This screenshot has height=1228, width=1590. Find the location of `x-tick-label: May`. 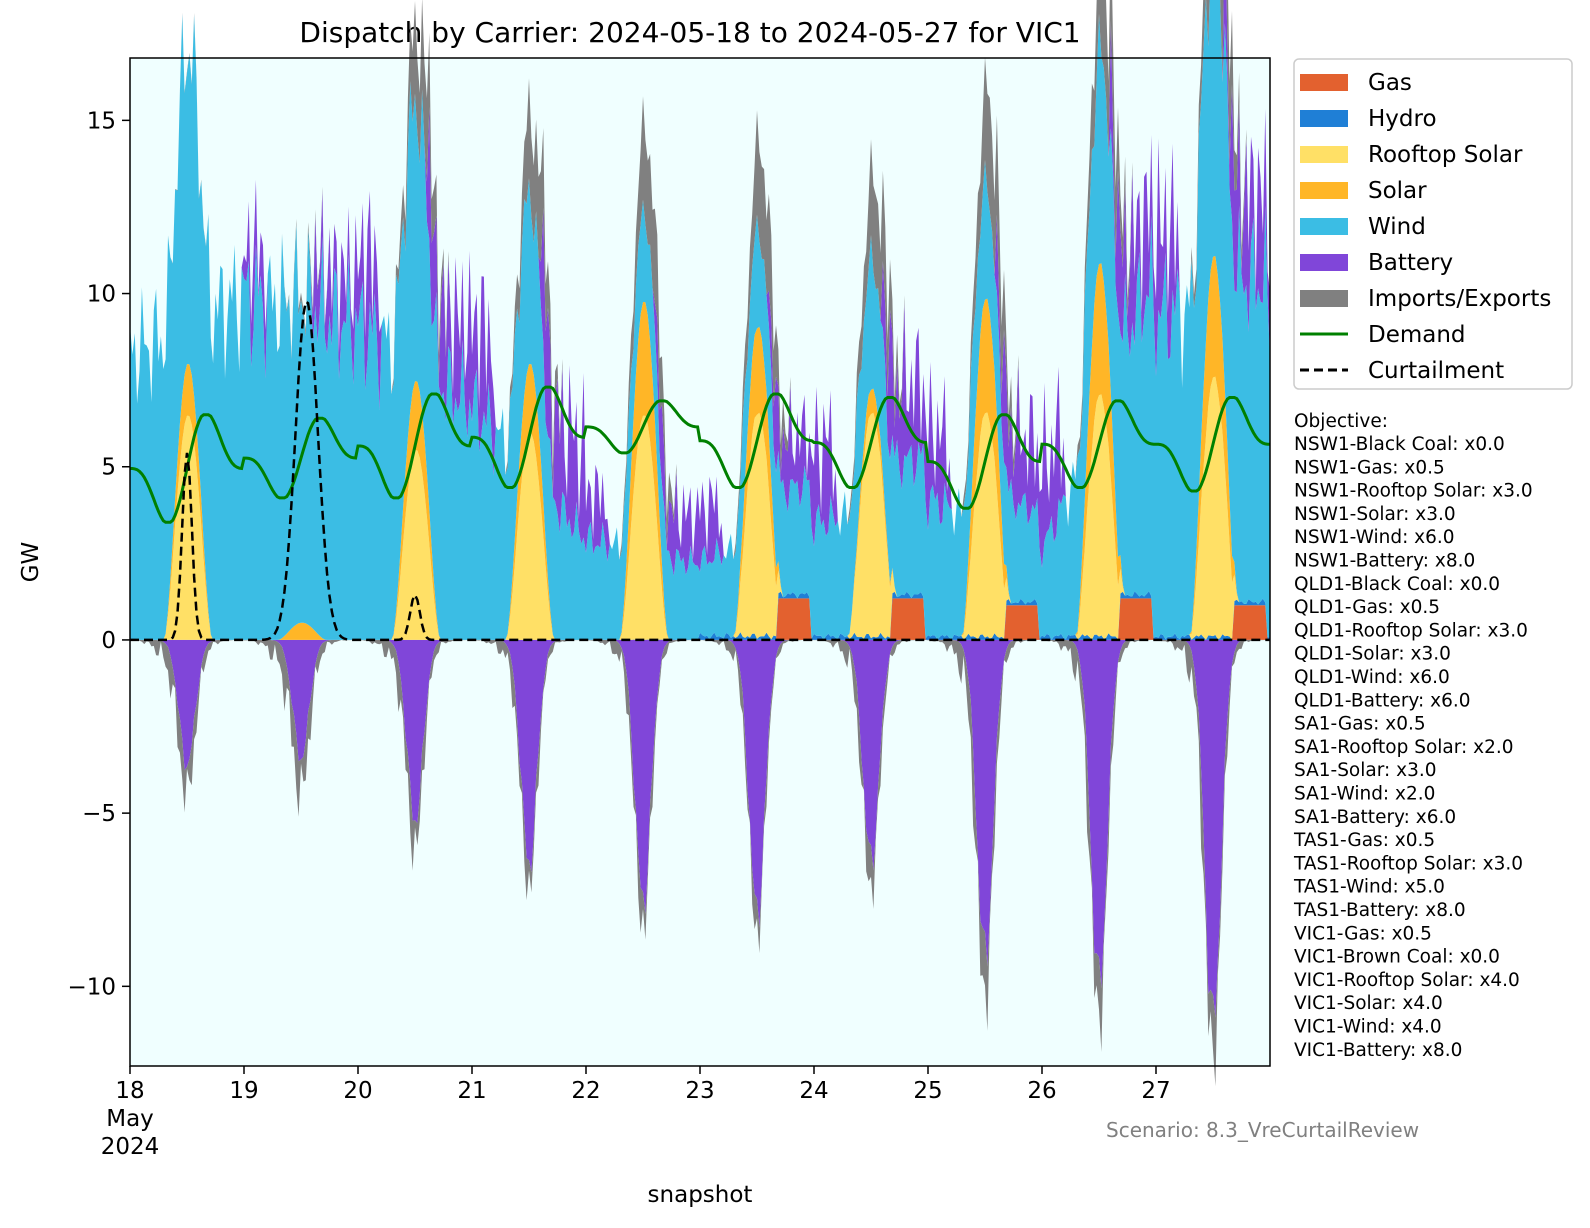

x-tick-label: May is located at coordinates (130, 1119).